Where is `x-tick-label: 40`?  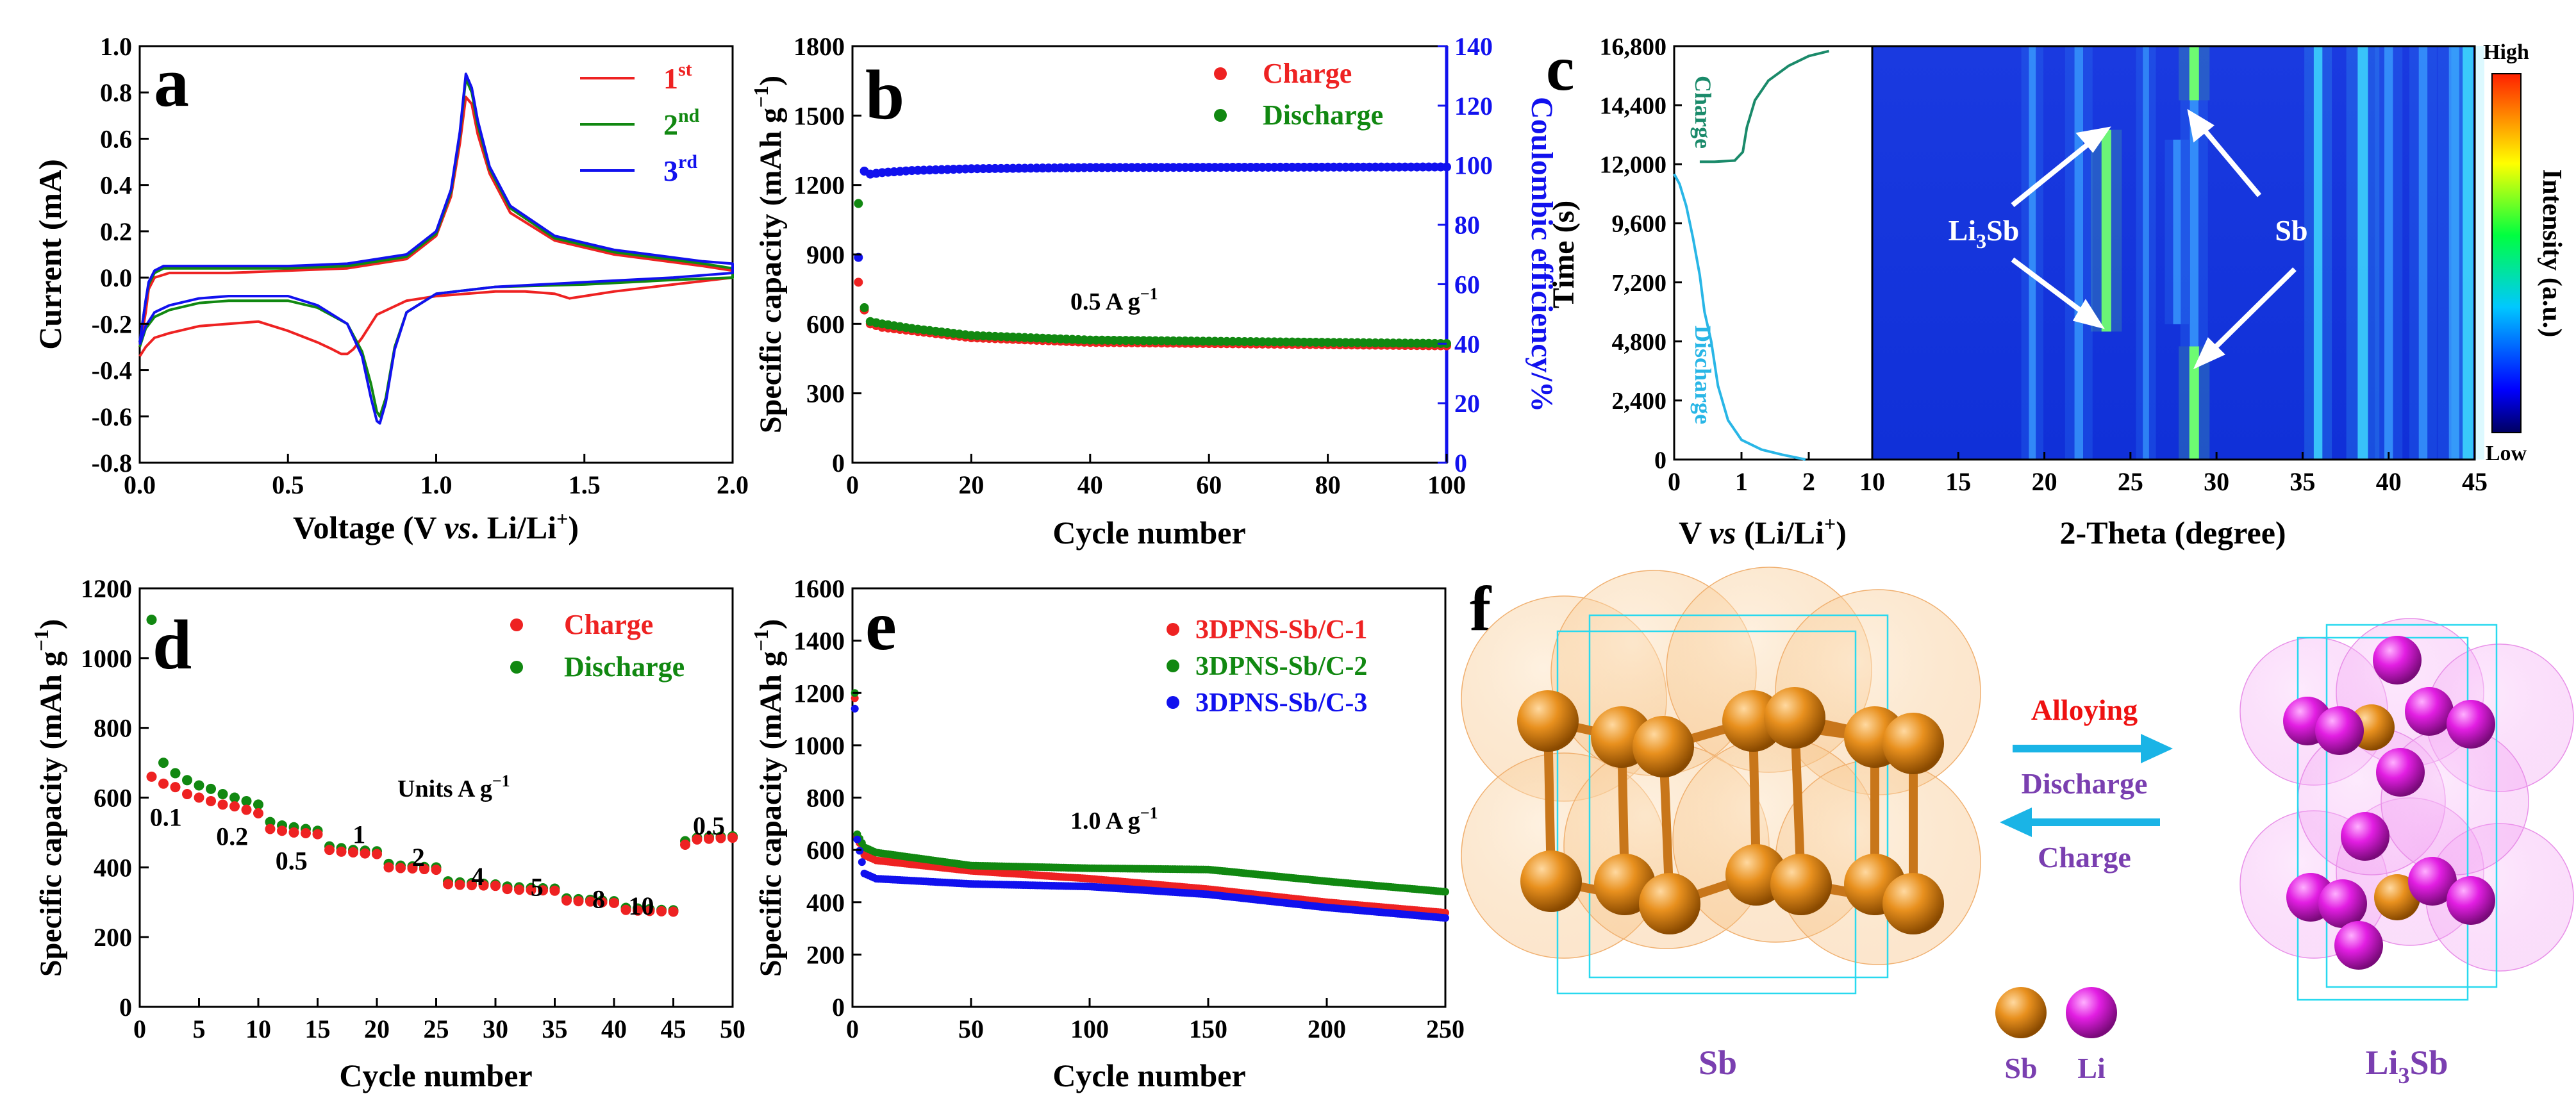
x-tick-label: 40 is located at coordinates (2389, 481).